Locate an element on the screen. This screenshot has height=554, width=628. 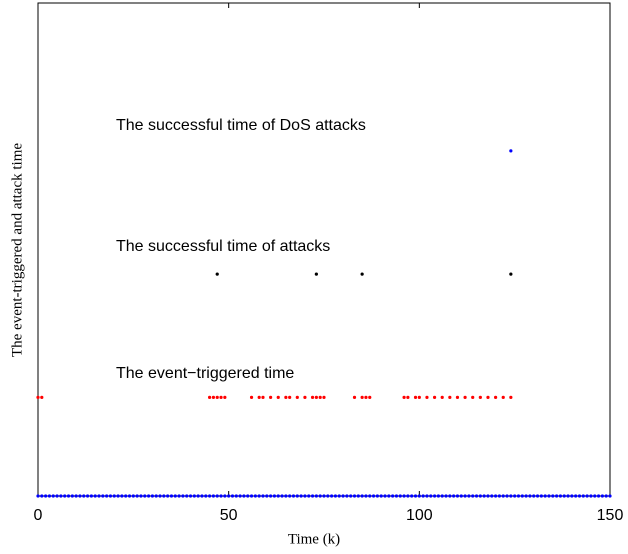
x-axis-label: Time (k) is located at coordinates (314, 539).